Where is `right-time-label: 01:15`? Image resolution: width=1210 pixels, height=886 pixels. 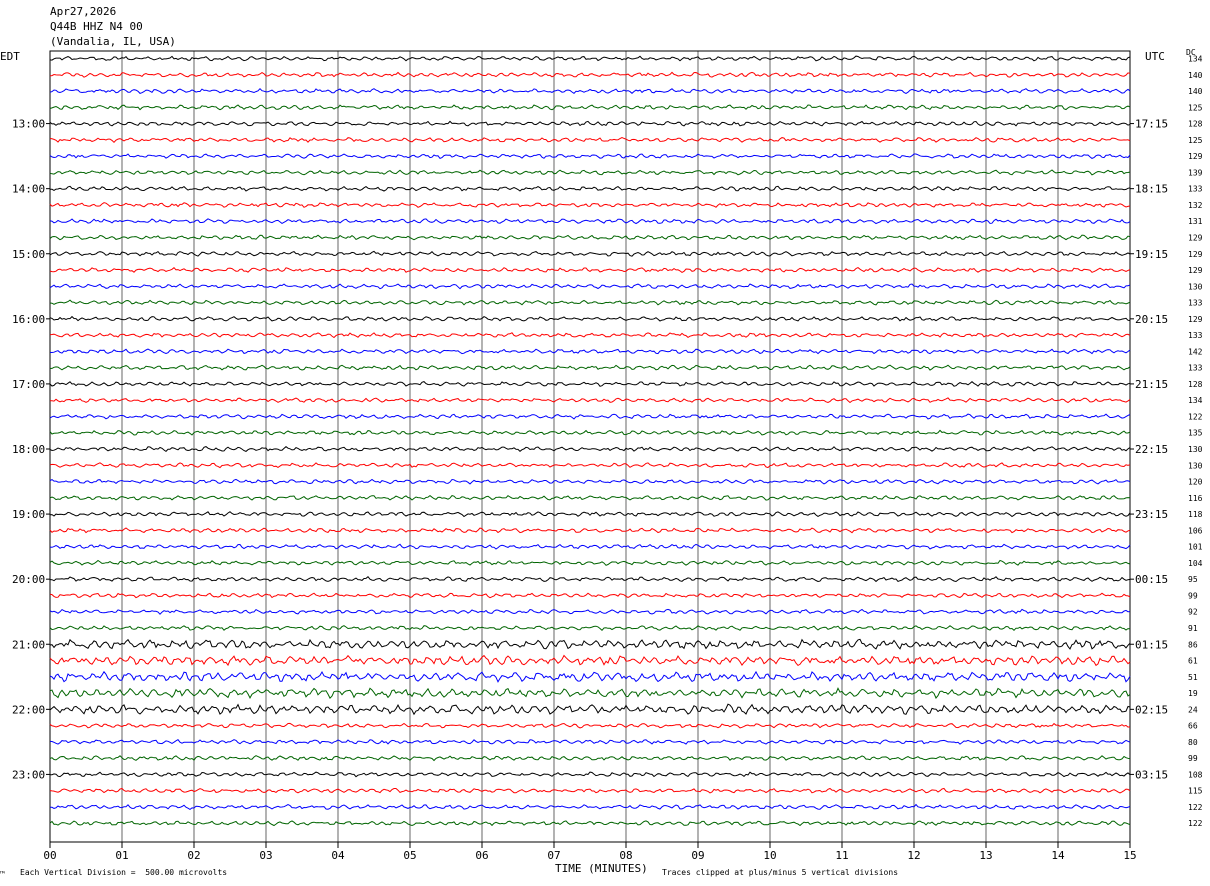
right-time-label: 01:15 is located at coordinates (1151, 644).